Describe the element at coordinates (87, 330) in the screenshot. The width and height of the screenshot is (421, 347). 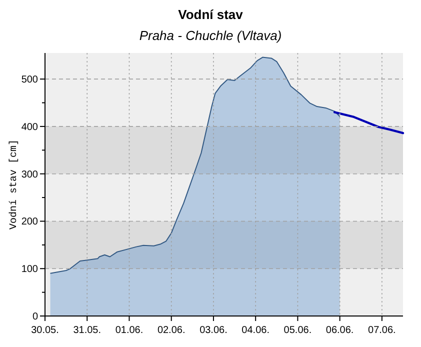
I see `x-tick-label: 31.05.` at that location.